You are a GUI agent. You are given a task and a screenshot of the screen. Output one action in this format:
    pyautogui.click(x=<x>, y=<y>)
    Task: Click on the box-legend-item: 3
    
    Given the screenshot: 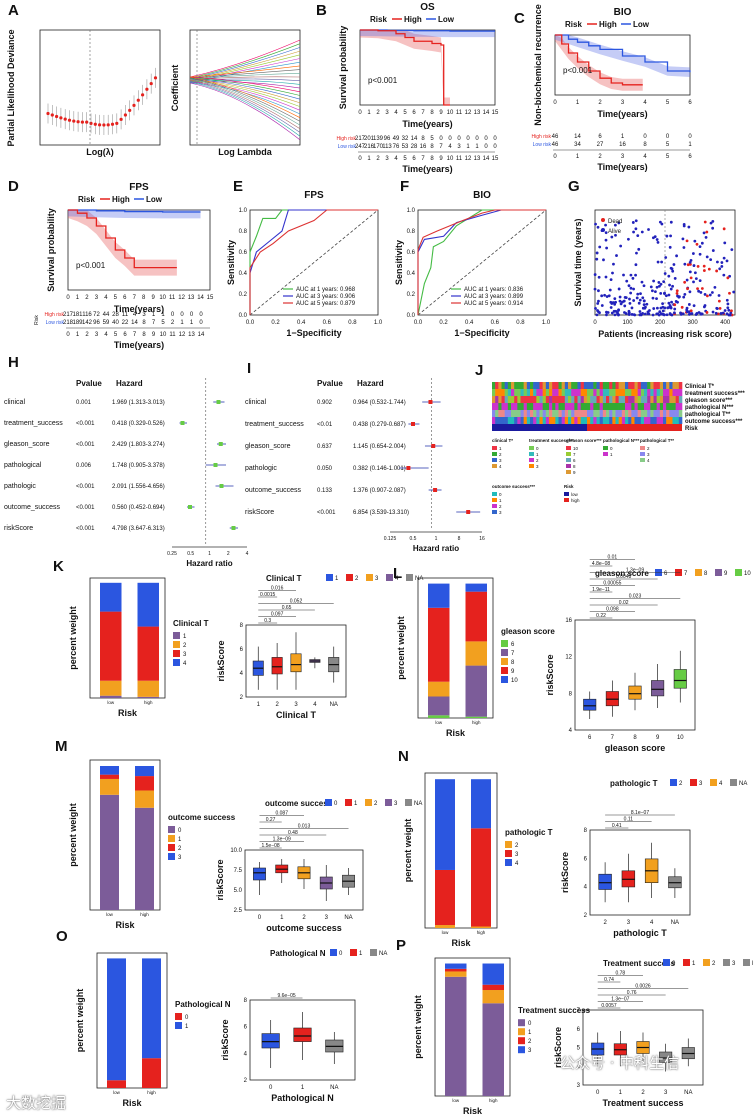 What is the action you would take?
    pyautogui.click(x=396, y=804)
    